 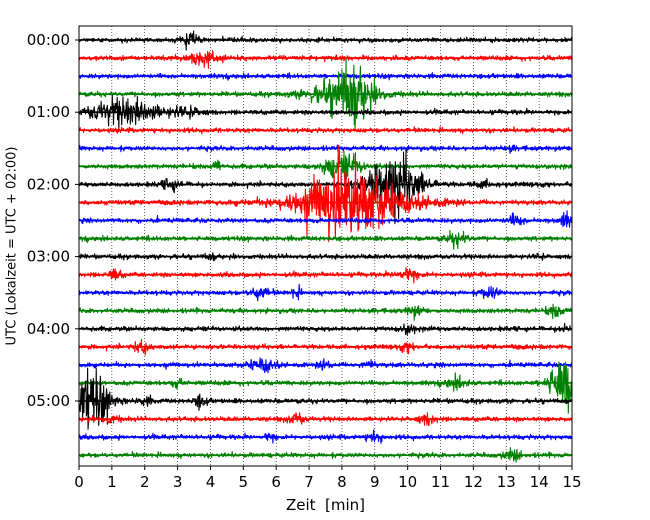 What do you see at coordinates (375, 482) in the screenshot?
I see `x-tick-label: 9` at bounding box center [375, 482].